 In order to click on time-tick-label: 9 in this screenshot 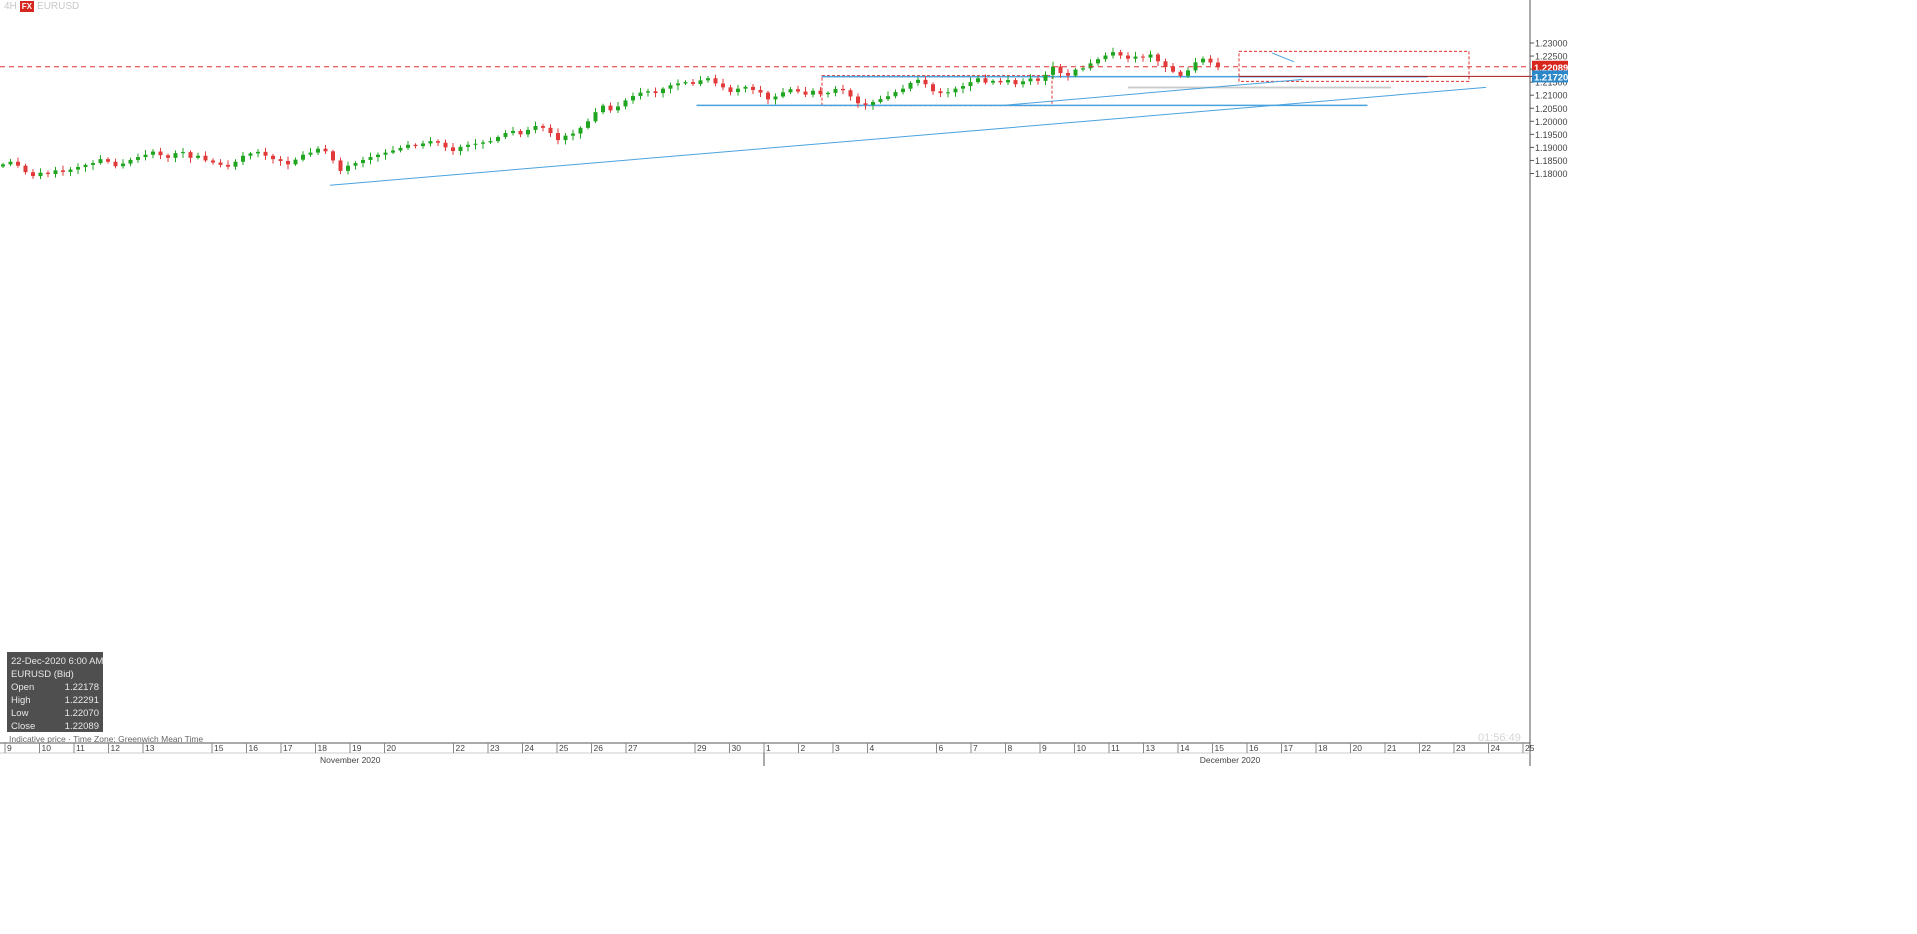, I will do `click(1044, 748)`.